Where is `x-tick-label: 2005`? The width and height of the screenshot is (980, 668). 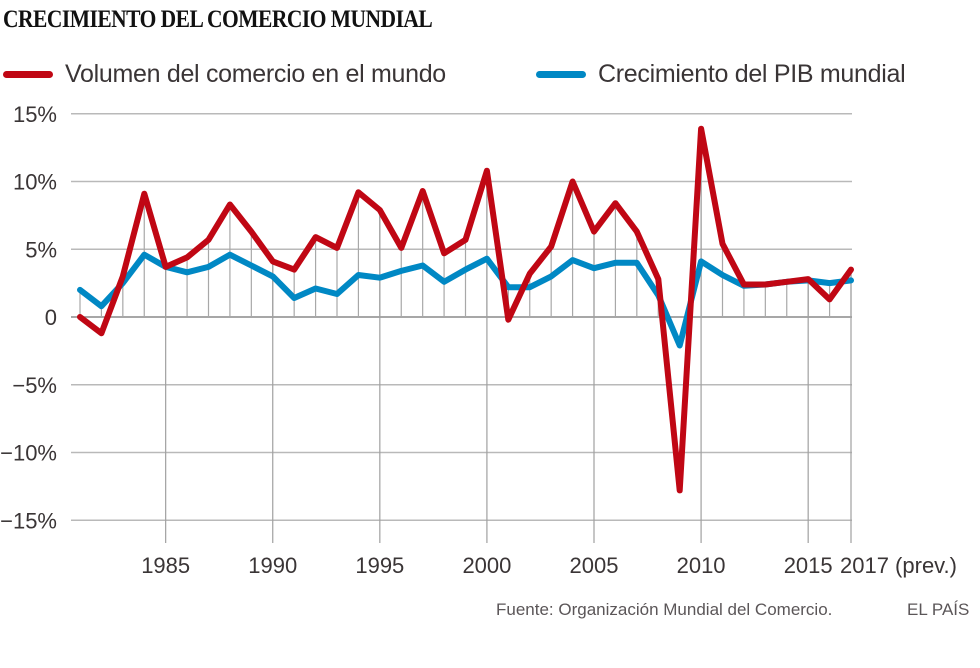
x-tick-label: 2005 is located at coordinates (594, 565).